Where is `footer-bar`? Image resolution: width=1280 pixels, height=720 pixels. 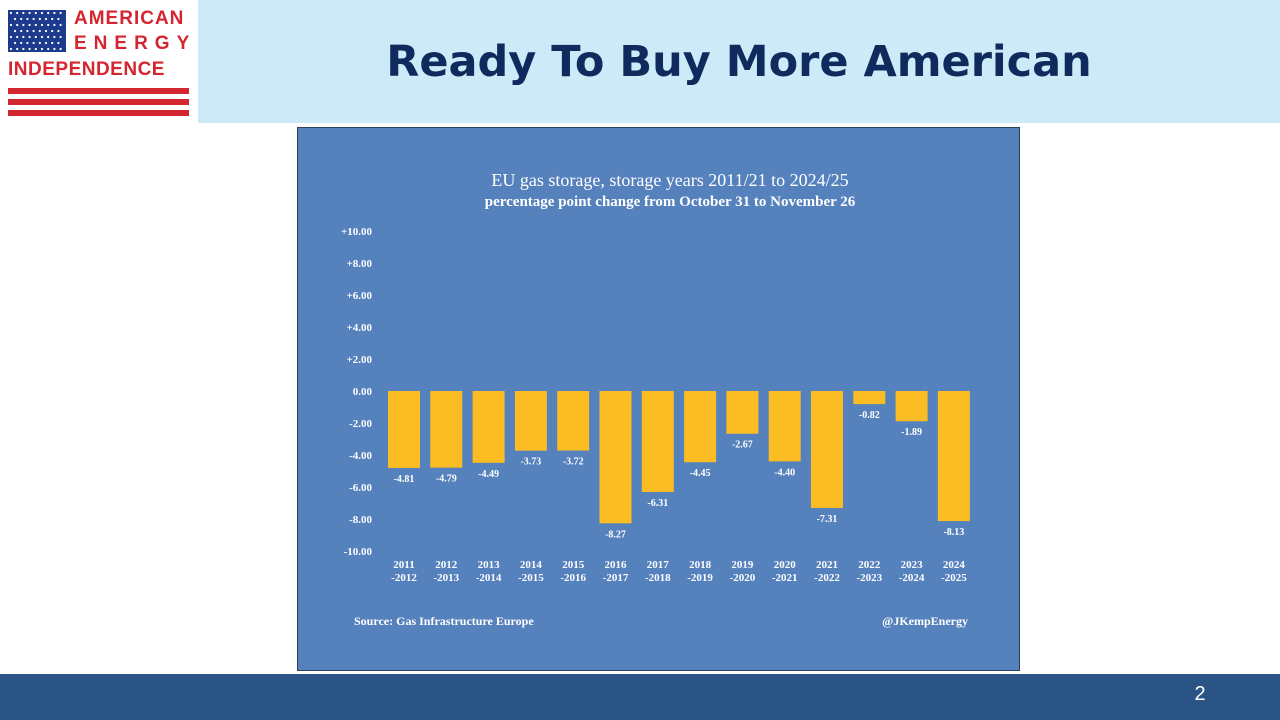
footer-bar is located at coordinates (640, 697).